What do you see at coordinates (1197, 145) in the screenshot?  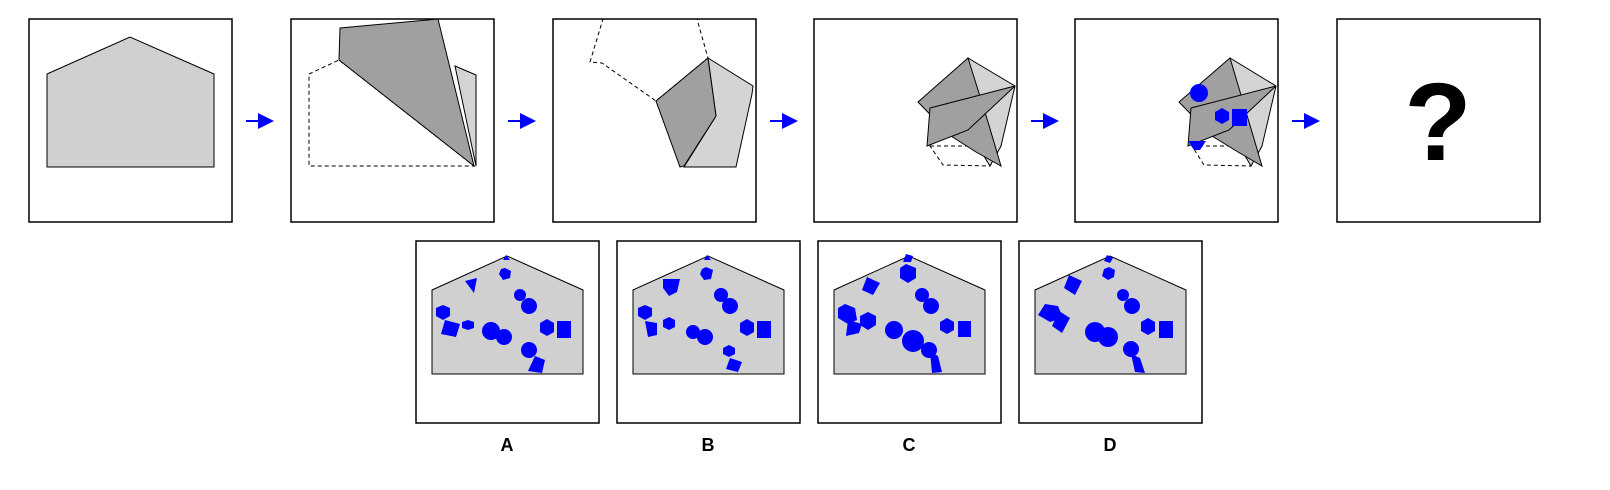 I see `hole-half-disc` at bounding box center [1197, 145].